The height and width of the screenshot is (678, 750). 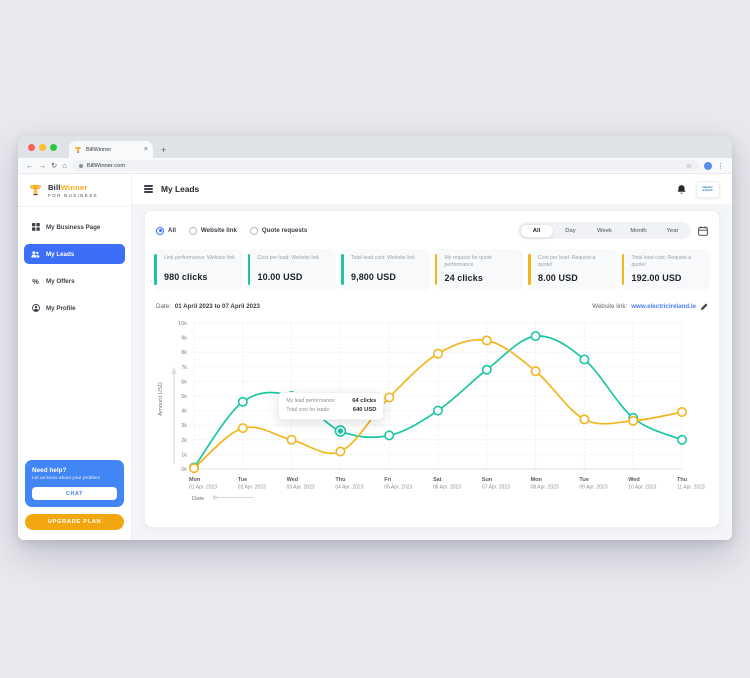 What do you see at coordinates (672, 230) in the screenshot?
I see `range-tab-year: Year` at bounding box center [672, 230].